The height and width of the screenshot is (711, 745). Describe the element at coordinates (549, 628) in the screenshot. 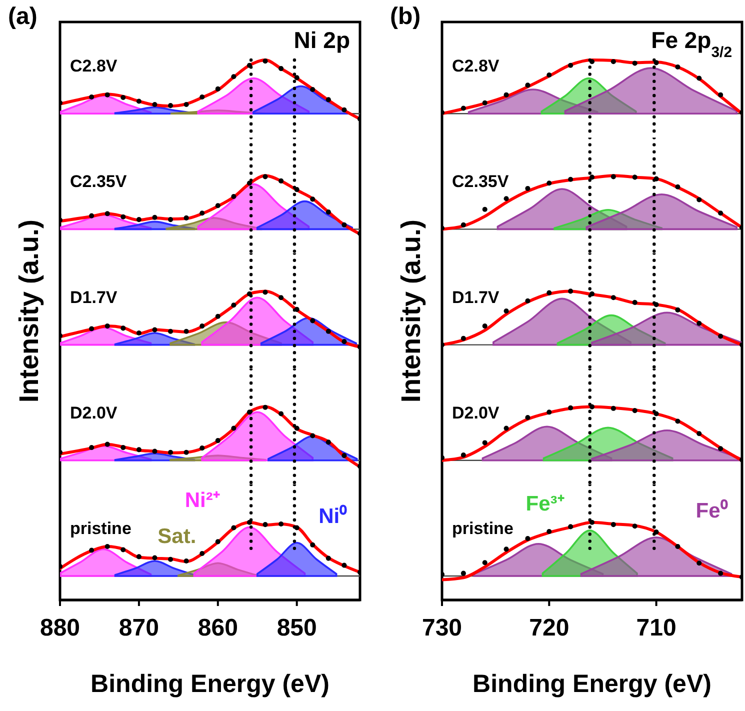

I see `x-tick-label: 720` at that location.